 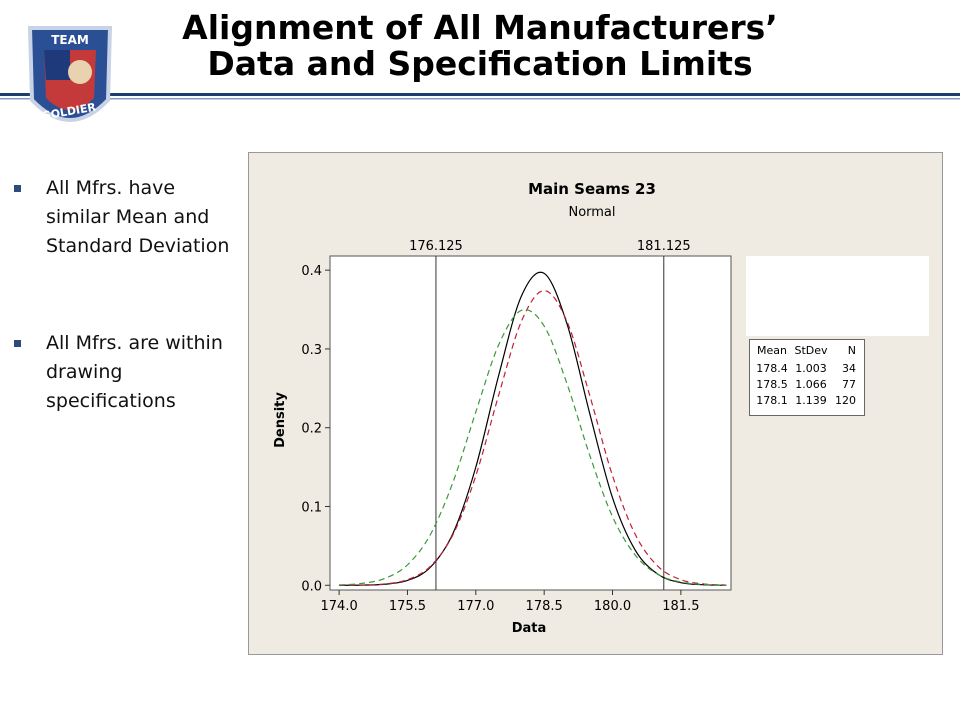 What do you see at coordinates (529, 628) in the screenshot?
I see `x-axis-label: Data` at bounding box center [529, 628].